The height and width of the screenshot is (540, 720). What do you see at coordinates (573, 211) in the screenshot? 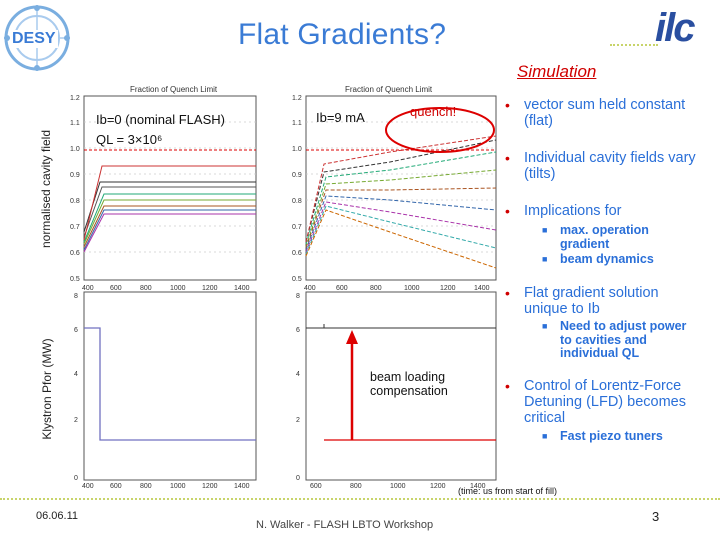
I see `bullet-3-text: Implications for` at bounding box center [573, 211].